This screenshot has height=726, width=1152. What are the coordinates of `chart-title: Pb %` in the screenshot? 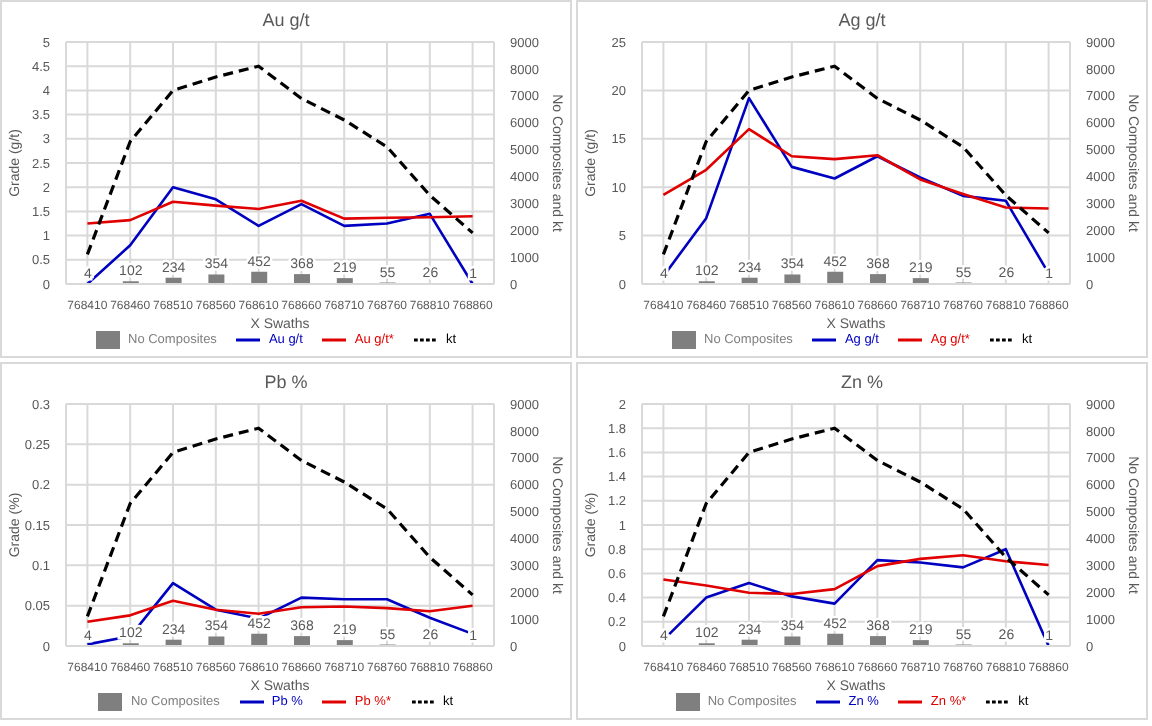 It's located at (286, 384).